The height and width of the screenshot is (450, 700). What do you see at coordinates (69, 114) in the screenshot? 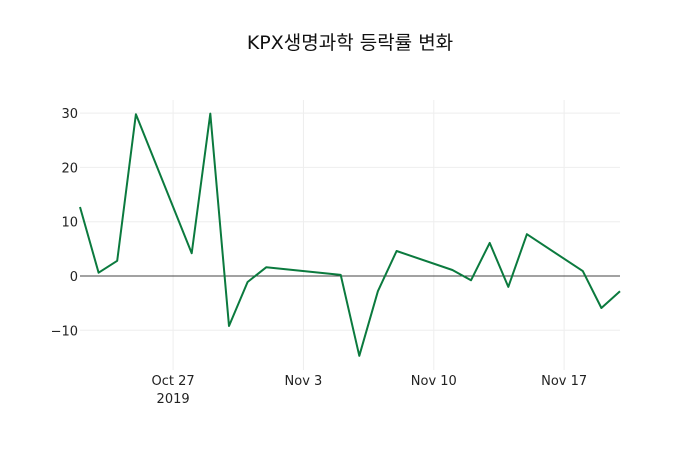
I see `y-tick-label: 30` at bounding box center [69, 114].